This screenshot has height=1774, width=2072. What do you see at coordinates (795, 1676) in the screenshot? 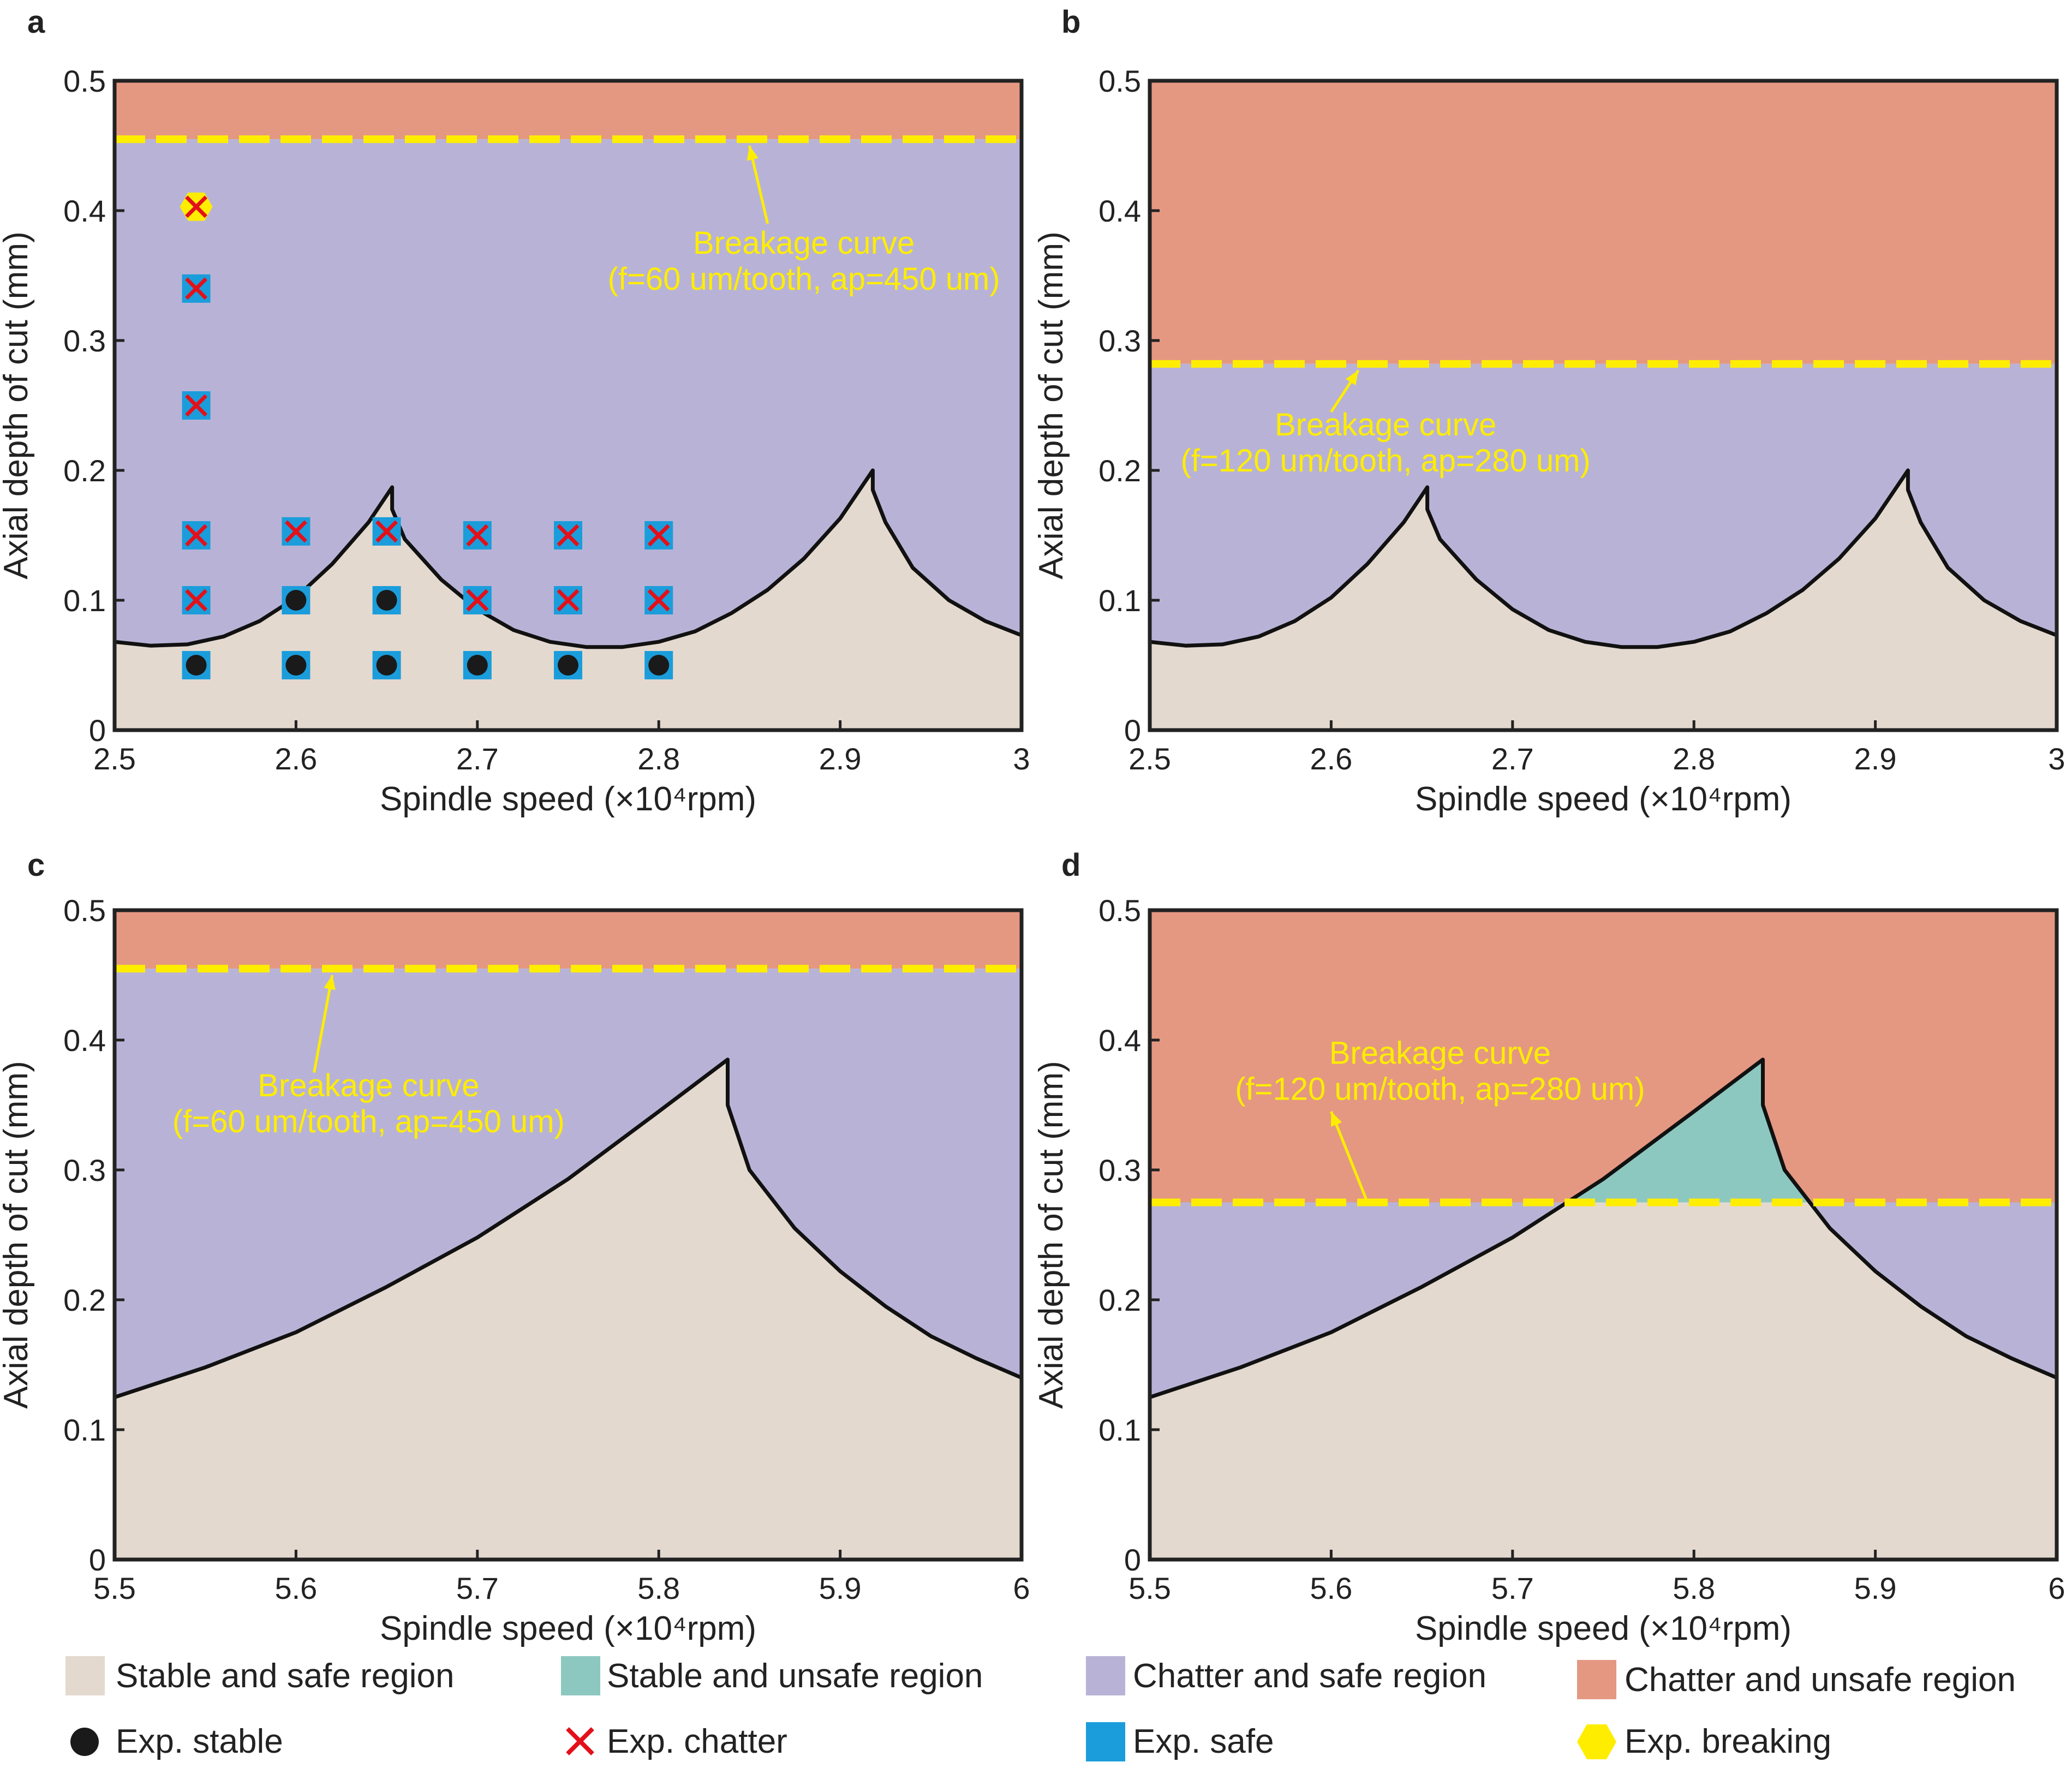
I see `legend-label-stable-unsafe: Stable and unsafe region` at bounding box center [795, 1676].